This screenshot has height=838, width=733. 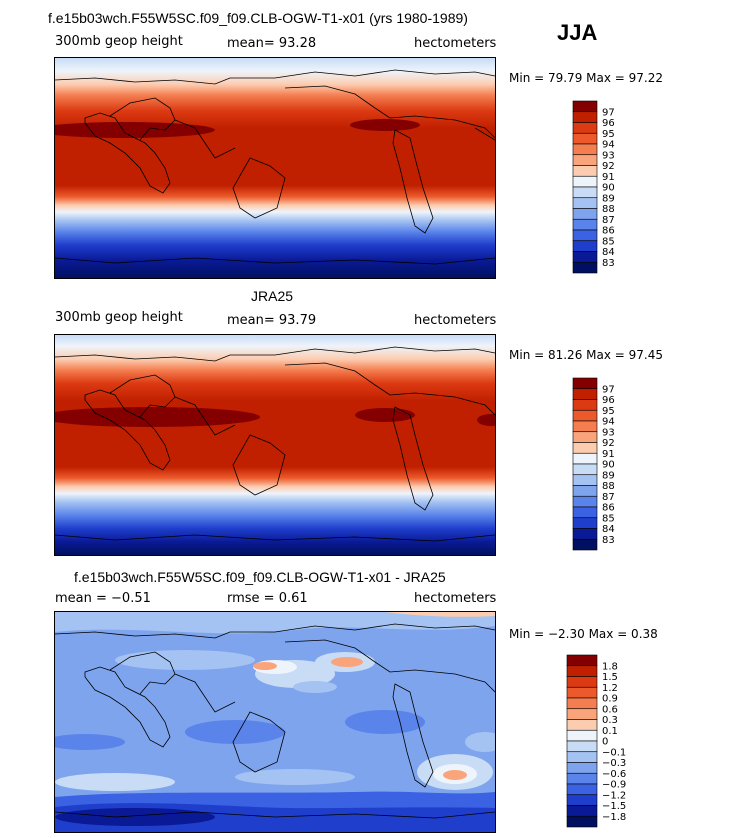 What do you see at coordinates (608, 508) in the screenshot?
I see `panel-2-colorbar-label: 86` at bounding box center [608, 508].